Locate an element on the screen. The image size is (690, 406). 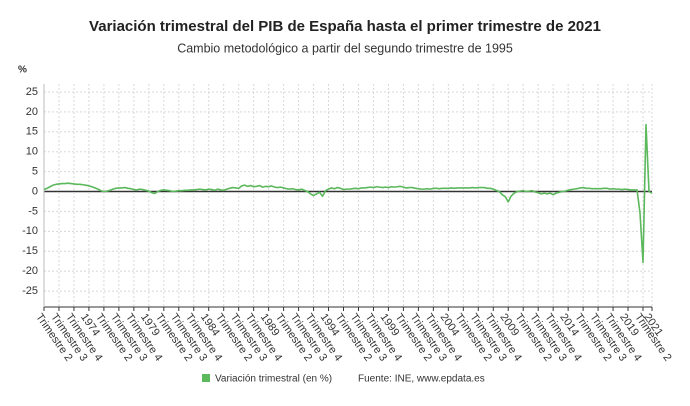
legend-swatch is located at coordinates (206, 378).